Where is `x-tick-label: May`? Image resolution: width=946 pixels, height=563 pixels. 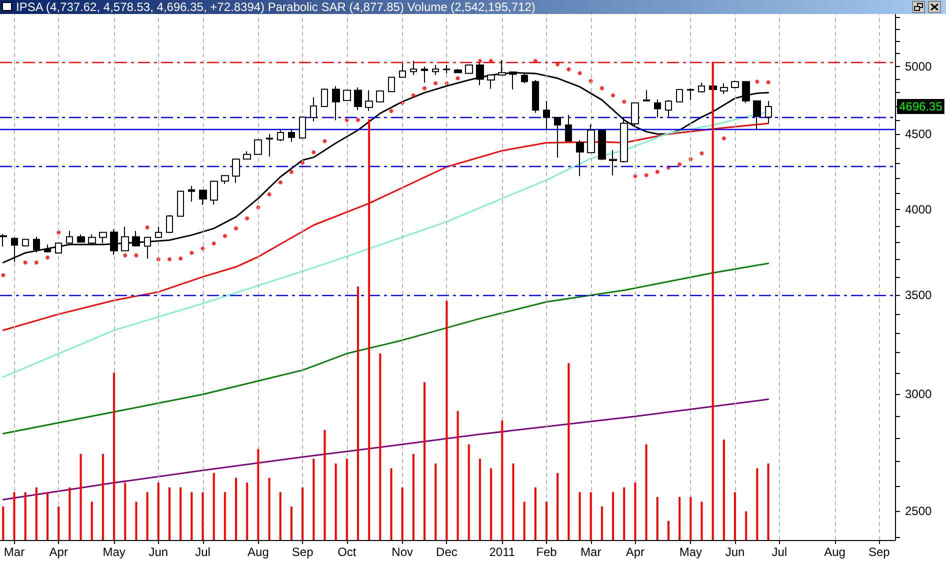
x-tick-label: May is located at coordinates (690, 552).